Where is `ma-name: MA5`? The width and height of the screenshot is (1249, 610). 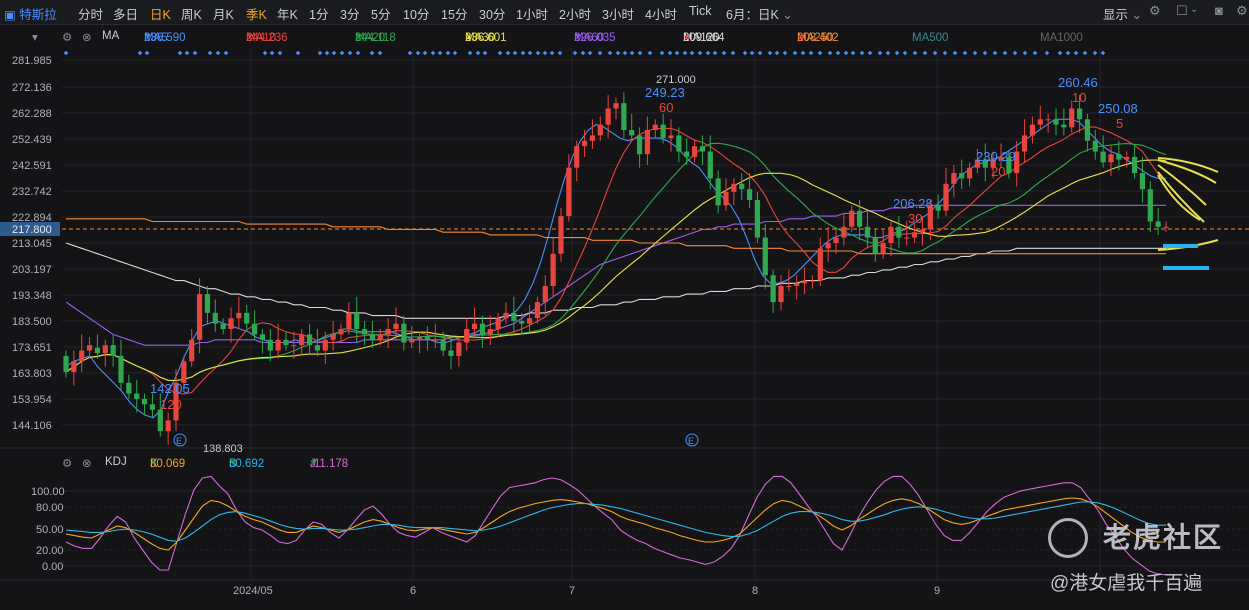
ma-name: MA5 is located at coordinates (156, 38).